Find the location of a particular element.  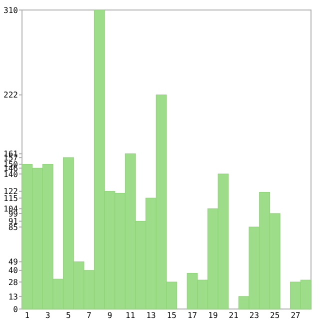

y-tick-label: 122 is located at coordinates (11, 191).